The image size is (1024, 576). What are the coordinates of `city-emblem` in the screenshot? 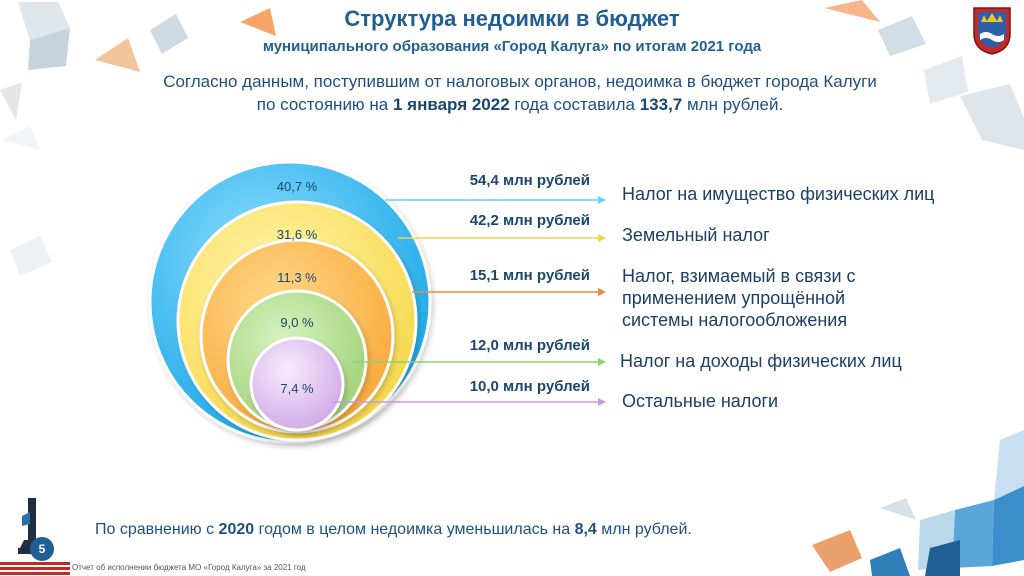 It's located at (992, 31).